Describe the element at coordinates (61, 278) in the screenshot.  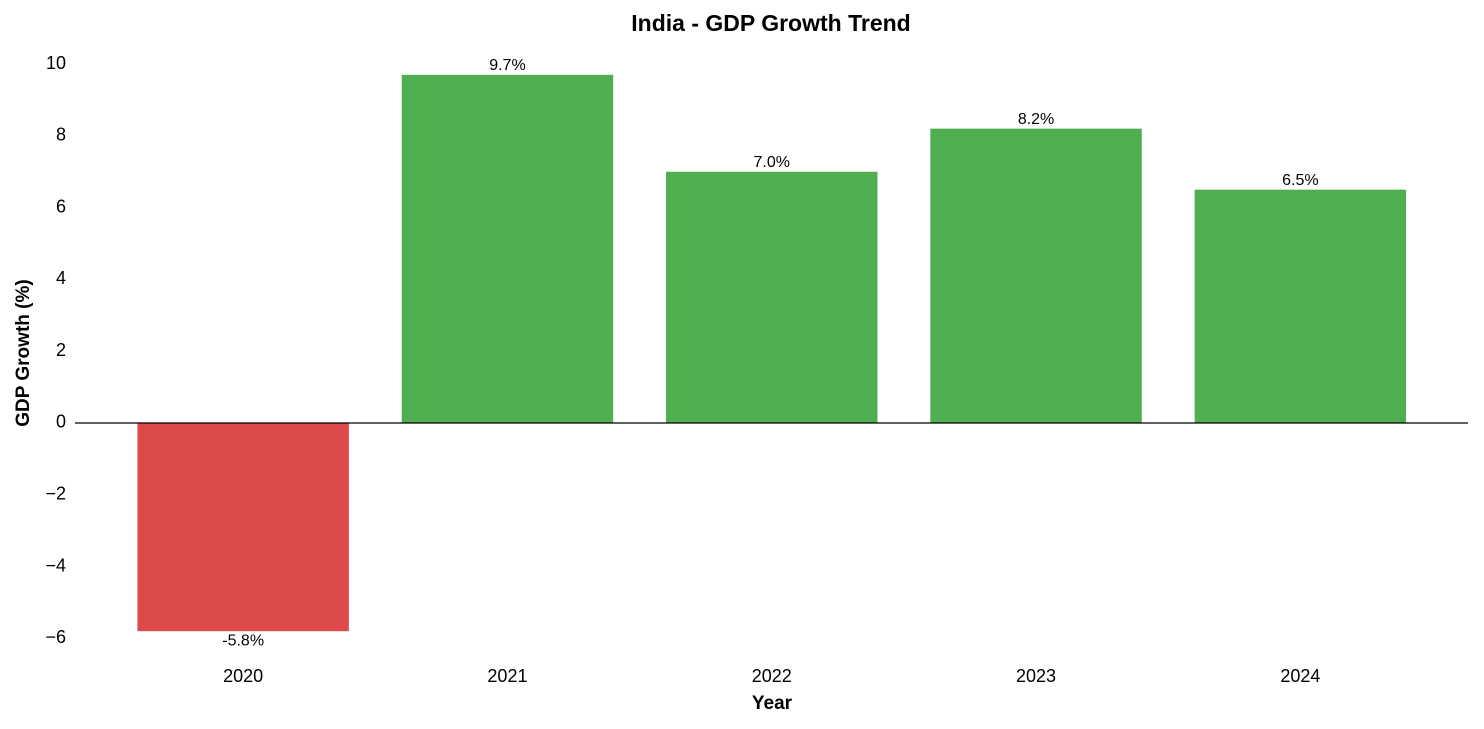
I see `y-tick-label: 4` at that location.